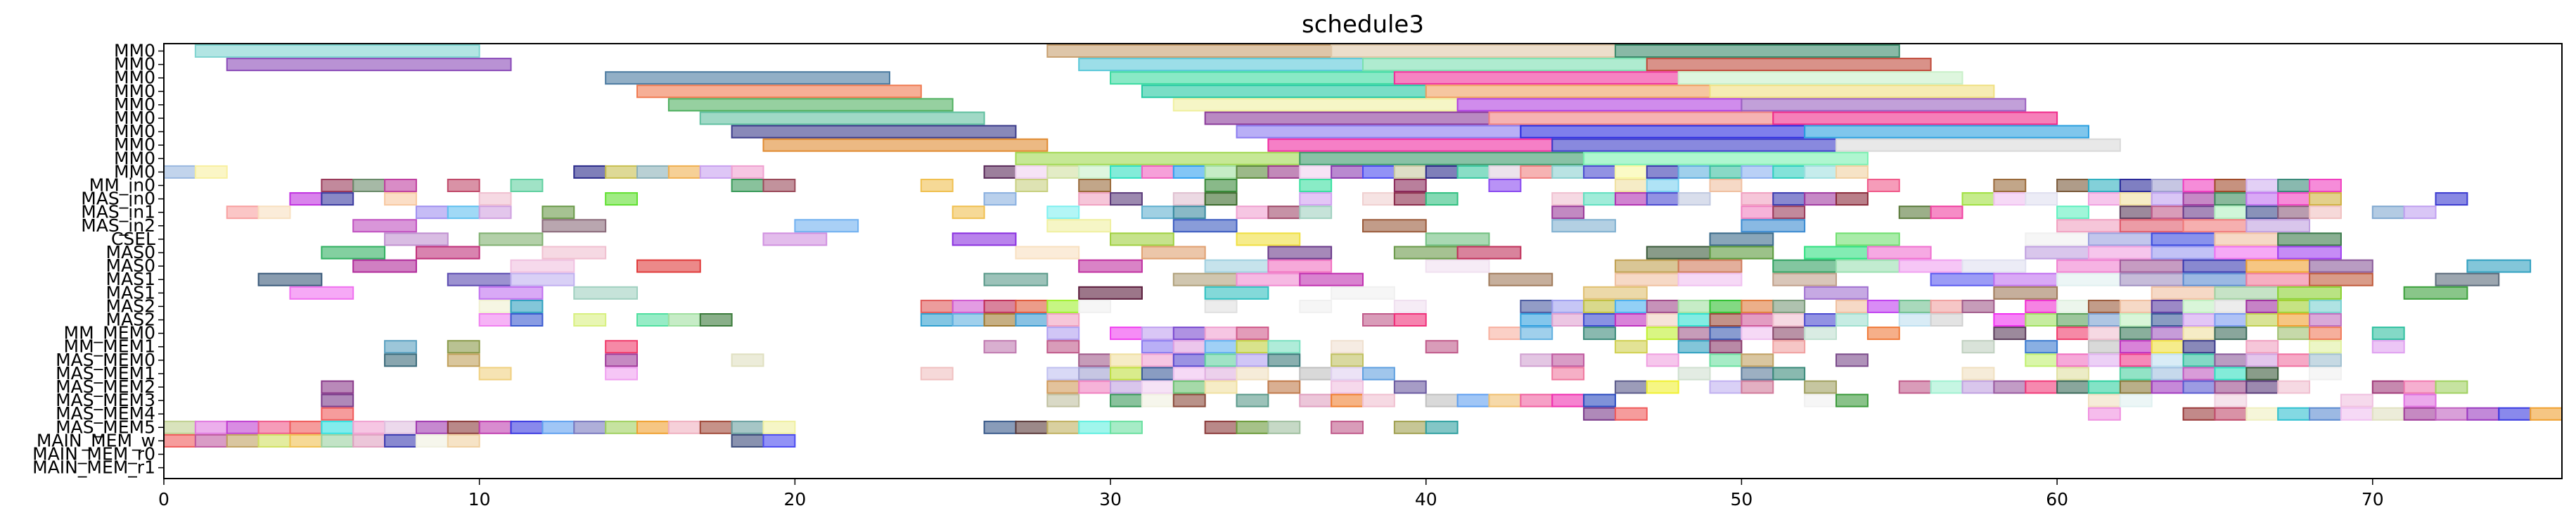  What do you see at coordinates (105, 413) in the screenshot?
I see `y-tick-label: MAS_MEM4` at bounding box center [105, 413].